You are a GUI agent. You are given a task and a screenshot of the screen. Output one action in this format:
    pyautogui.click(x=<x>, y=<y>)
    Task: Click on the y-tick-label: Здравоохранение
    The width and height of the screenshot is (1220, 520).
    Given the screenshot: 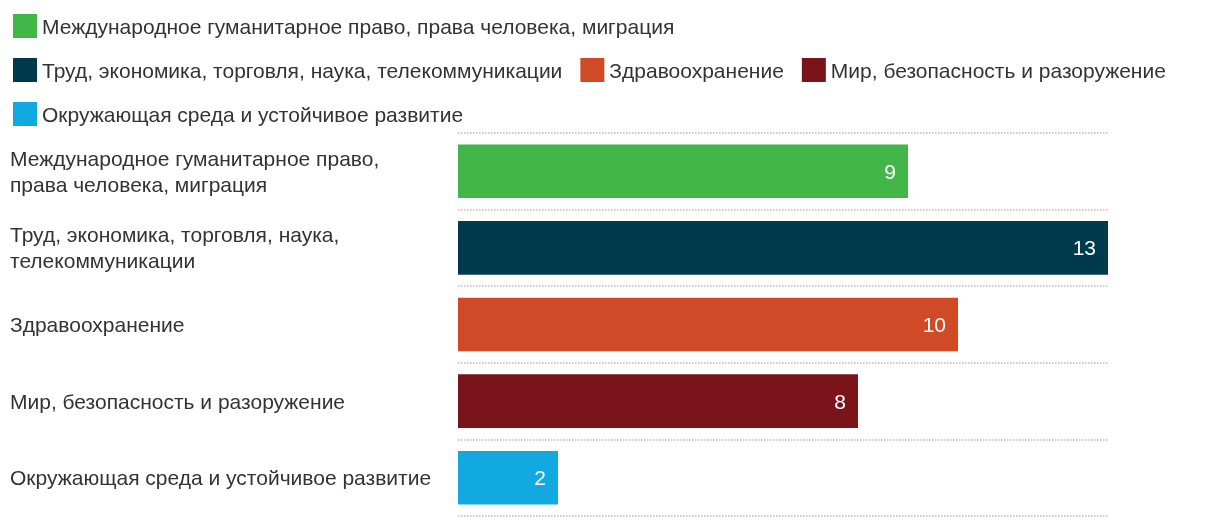 What is the action you would take?
    pyautogui.click(x=97, y=324)
    